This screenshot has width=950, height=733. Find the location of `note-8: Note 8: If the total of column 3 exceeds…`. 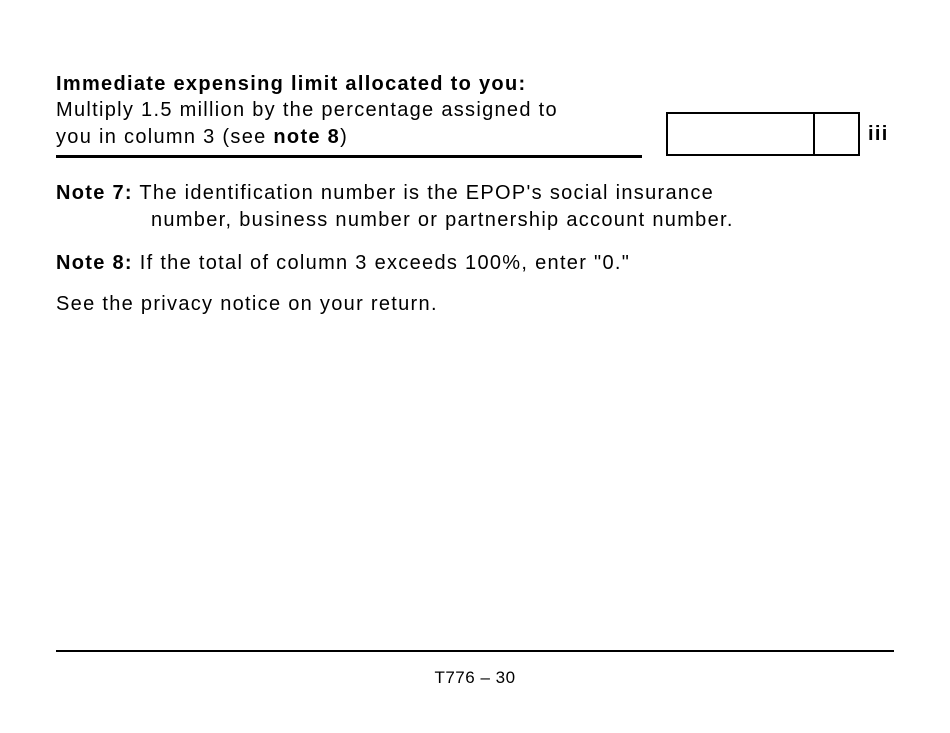

note-8: Note 8: If the total of column 3 exceeds… is located at coordinates (343, 263).